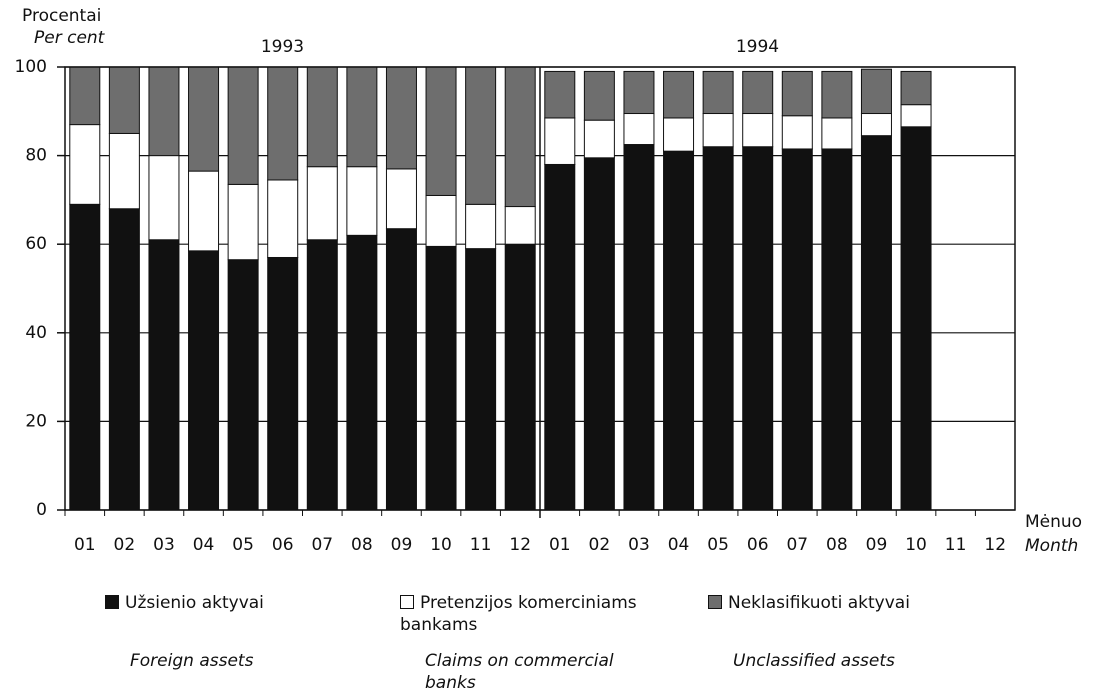 The width and height of the screenshot is (1097, 695). I want to click on legend-label: Pretenzijos komerciniams bankams, so click(518, 614).